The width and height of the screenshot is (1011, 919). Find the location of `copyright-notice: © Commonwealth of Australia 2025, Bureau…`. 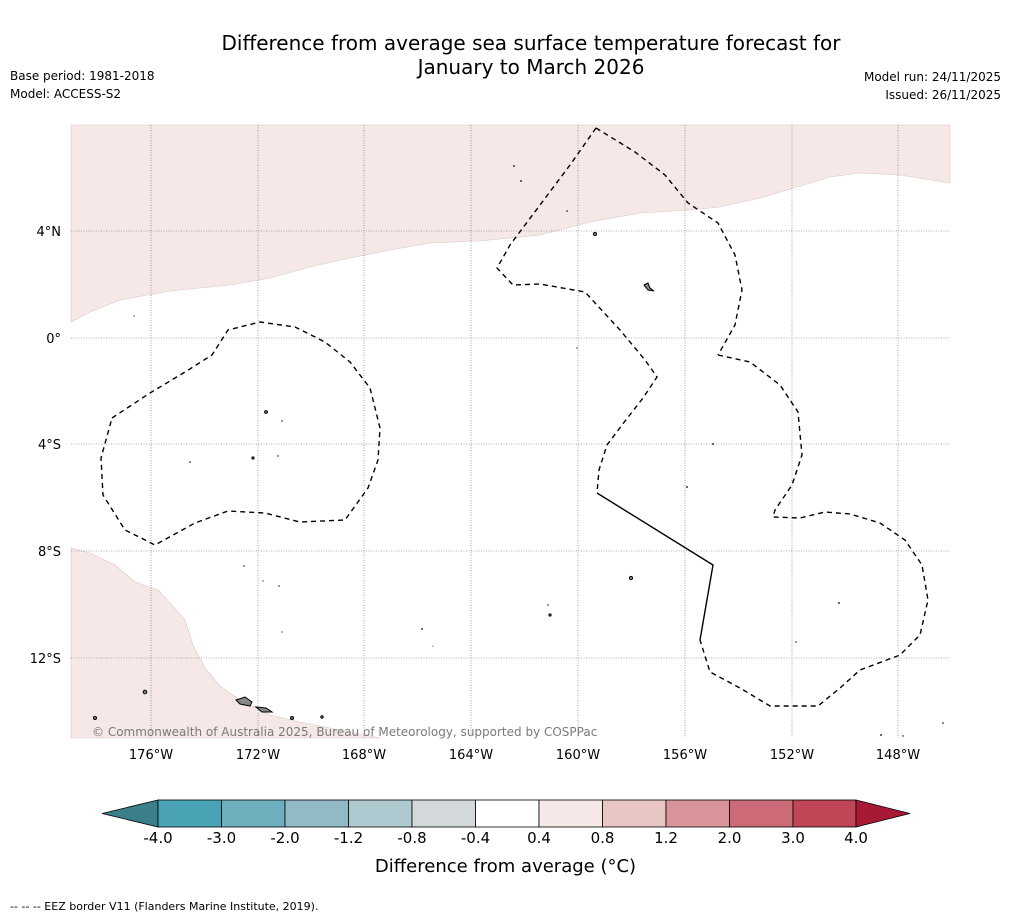

copyright-notice: © Commonwealth of Australia 2025, Bureau… is located at coordinates (344, 732).